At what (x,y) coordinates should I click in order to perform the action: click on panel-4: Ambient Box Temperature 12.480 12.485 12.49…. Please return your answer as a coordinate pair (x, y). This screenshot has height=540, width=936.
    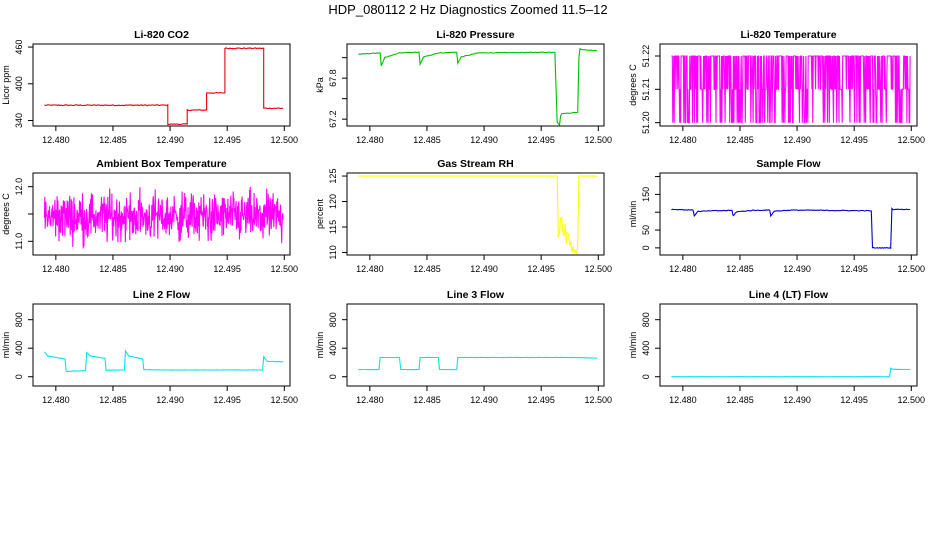
    Looking at the image, I should click on (149, 216).